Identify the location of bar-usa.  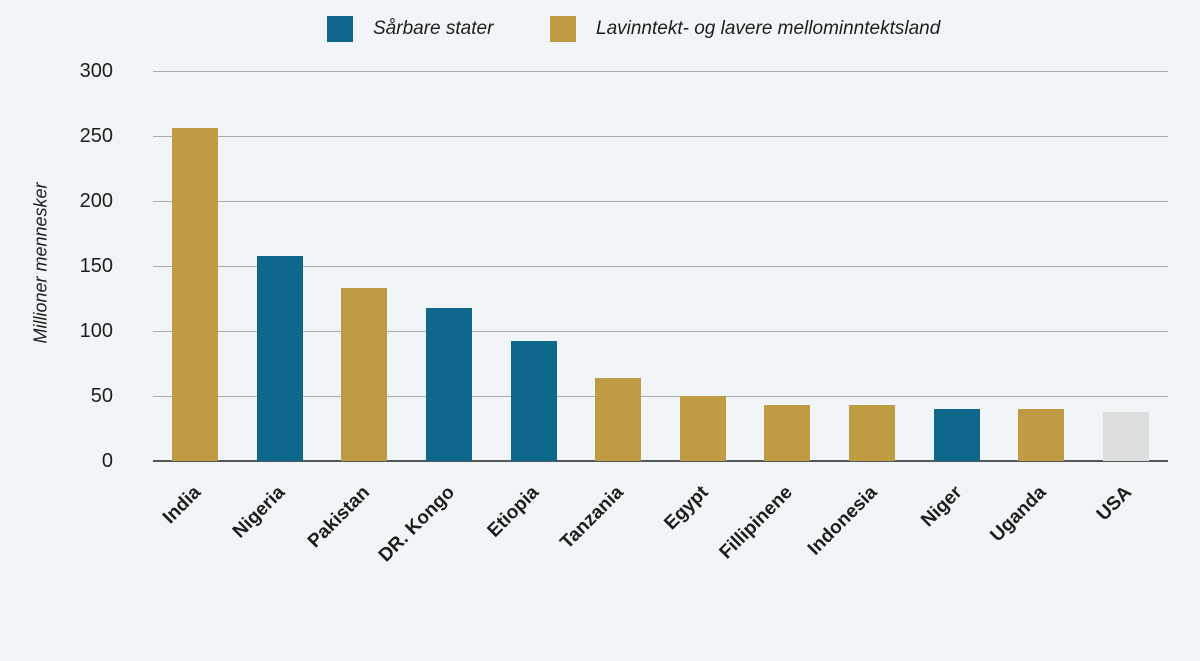
(1125, 436).